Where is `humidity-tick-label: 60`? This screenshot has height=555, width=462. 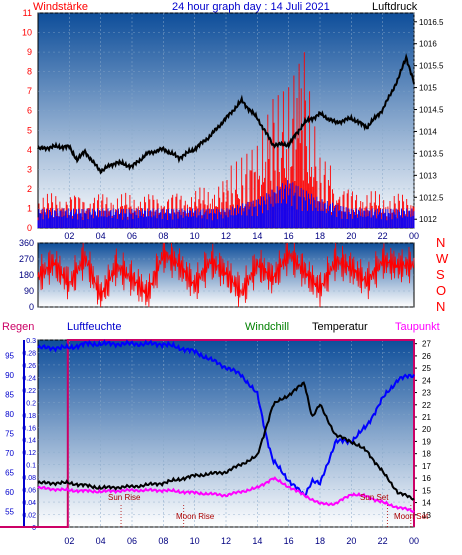 humidity-tick-label: 60 is located at coordinates (9, 492).